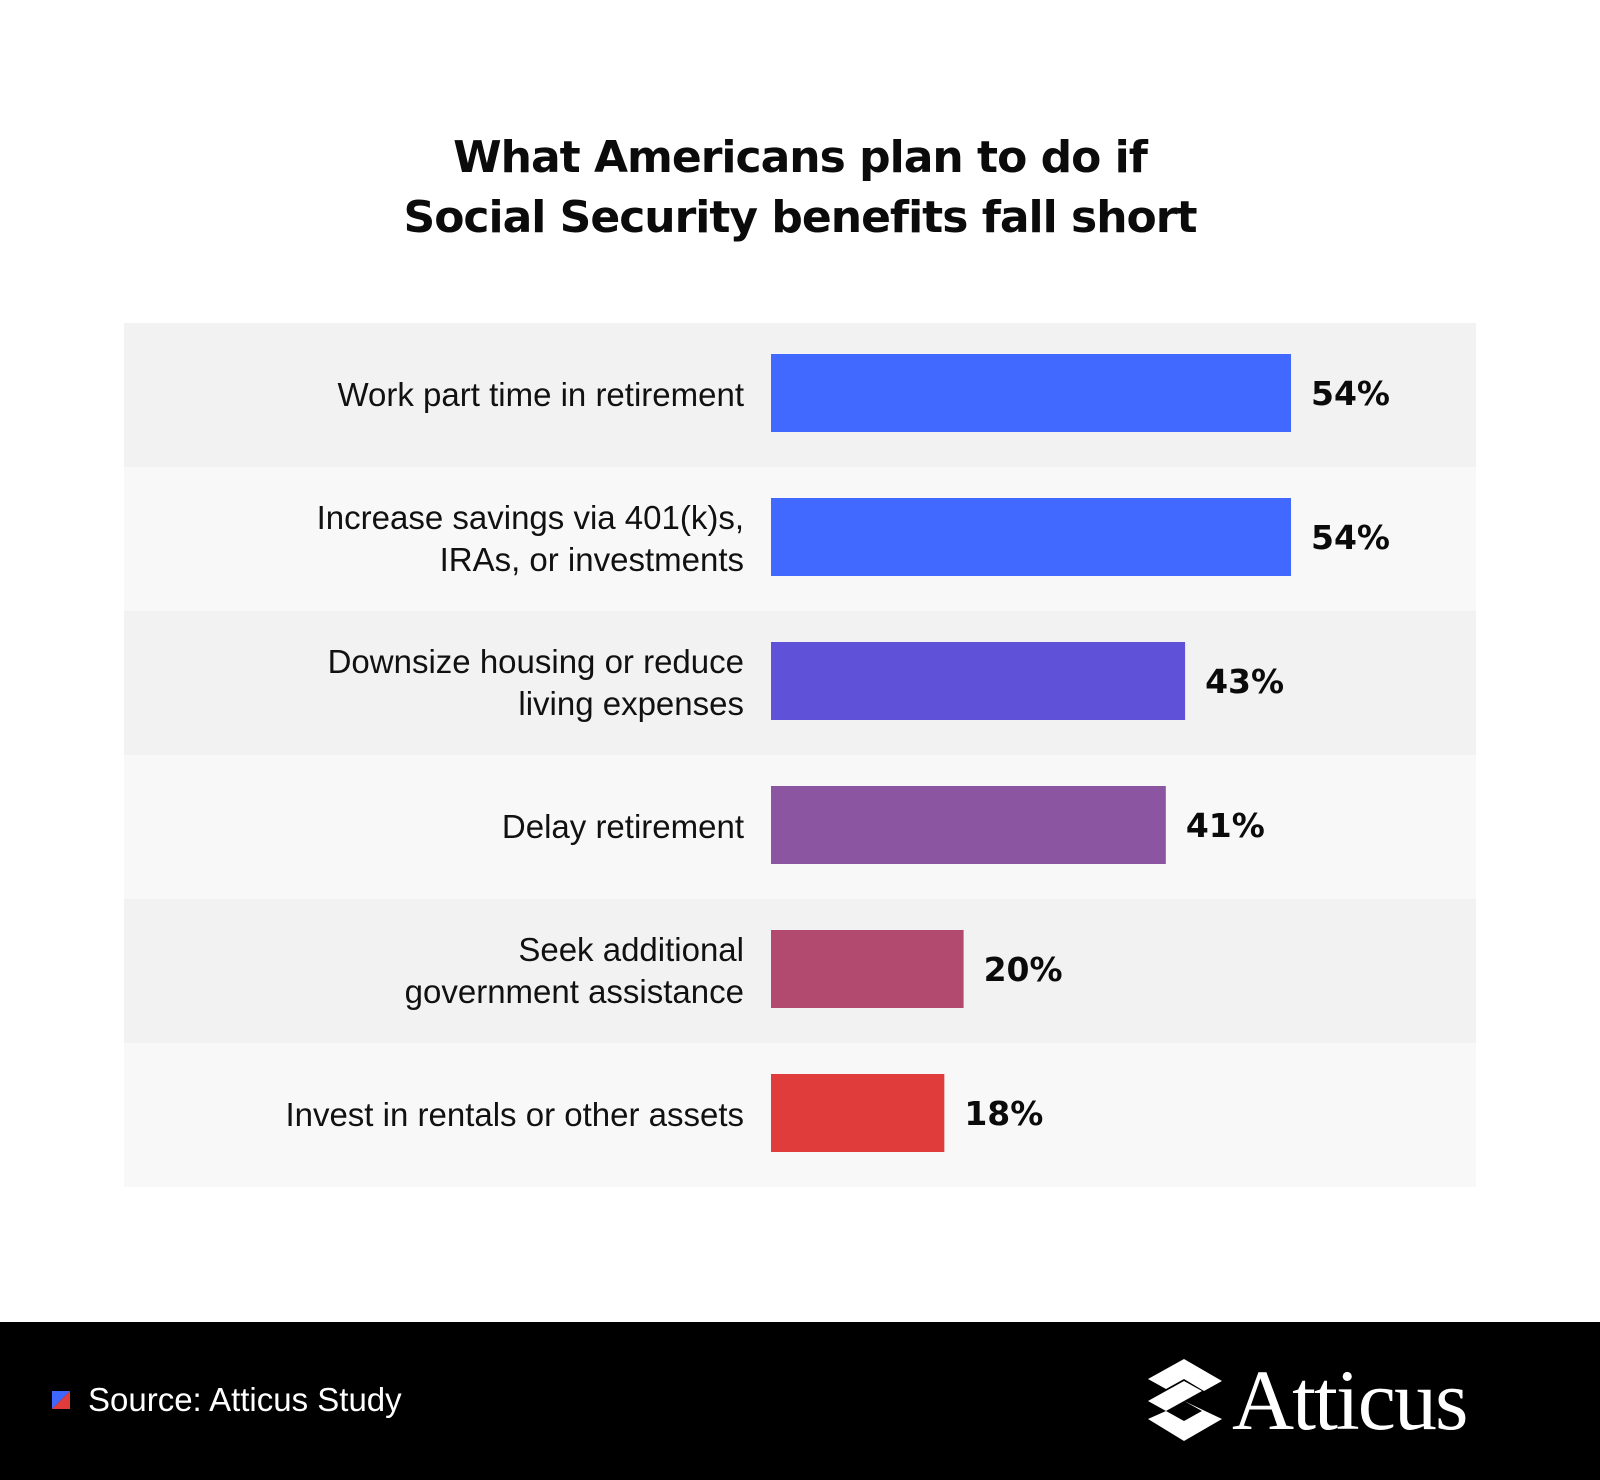  What do you see at coordinates (1225, 825) in the screenshot?
I see `value-label: 41%` at bounding box center [1225, 825].